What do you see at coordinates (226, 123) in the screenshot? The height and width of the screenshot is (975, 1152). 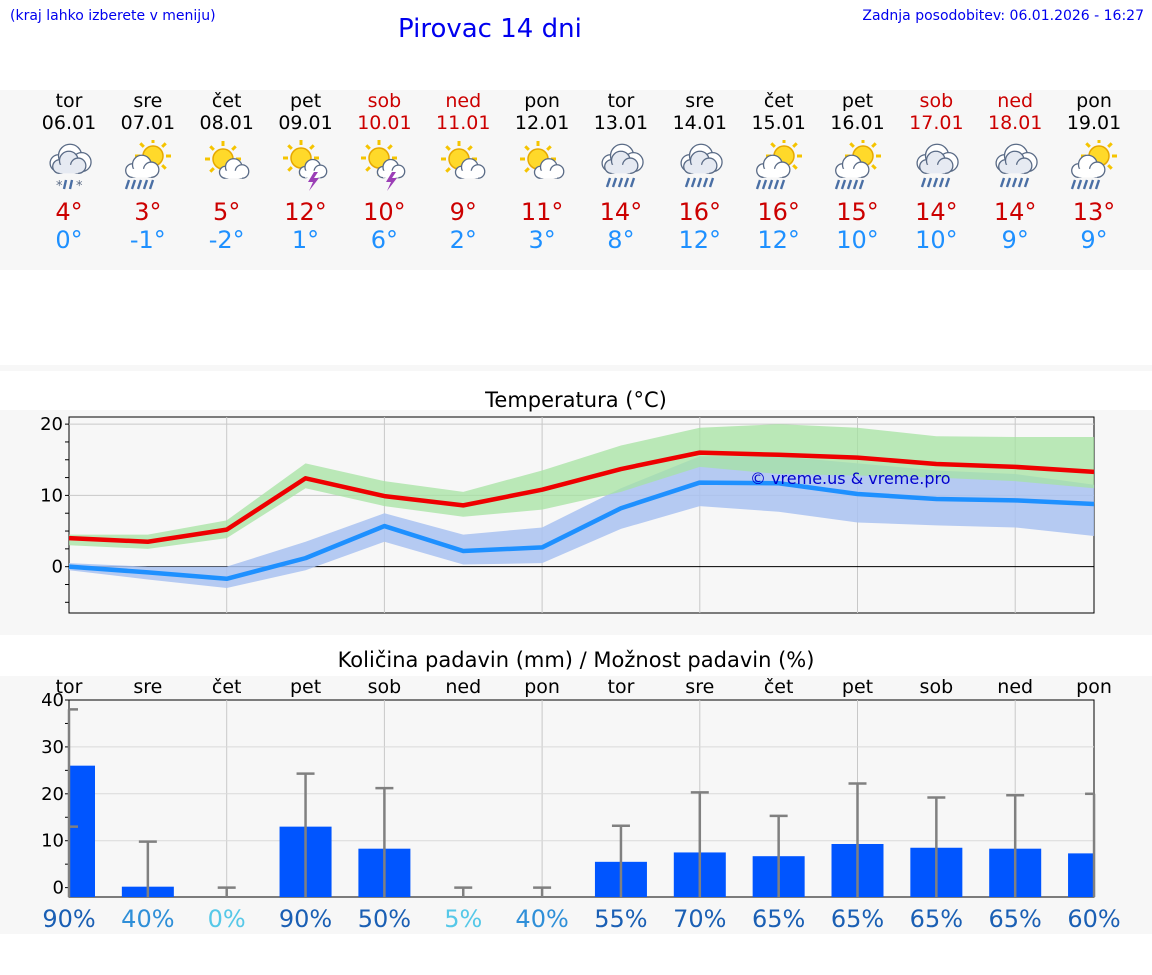 I see `day-date: 08.01` at bounding box center [226, 123].